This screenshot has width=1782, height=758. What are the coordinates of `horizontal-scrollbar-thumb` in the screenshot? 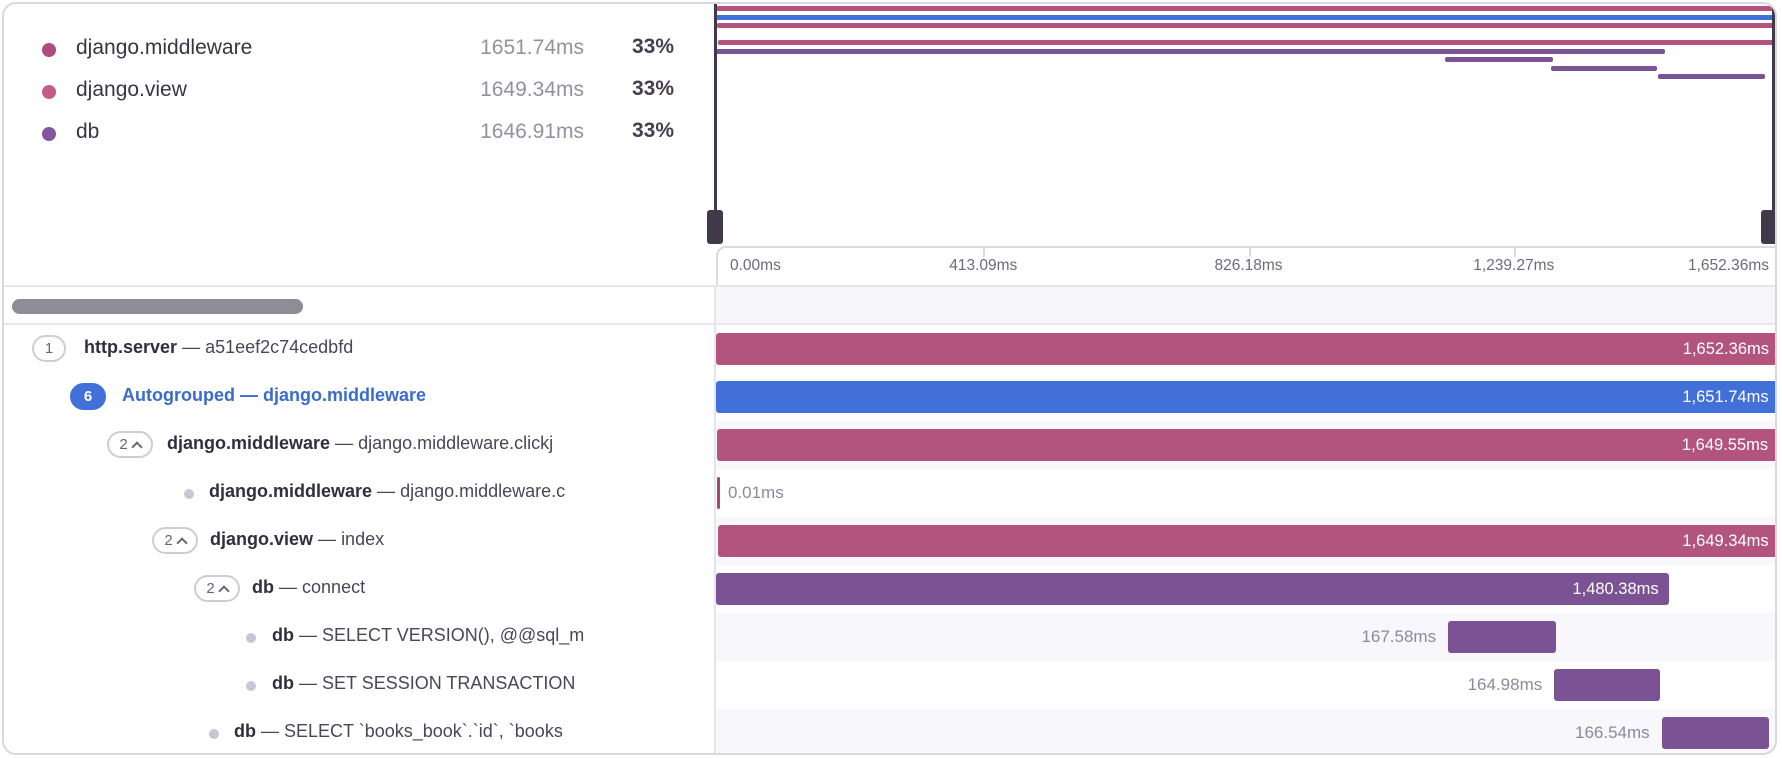 It's located at (157, 306).